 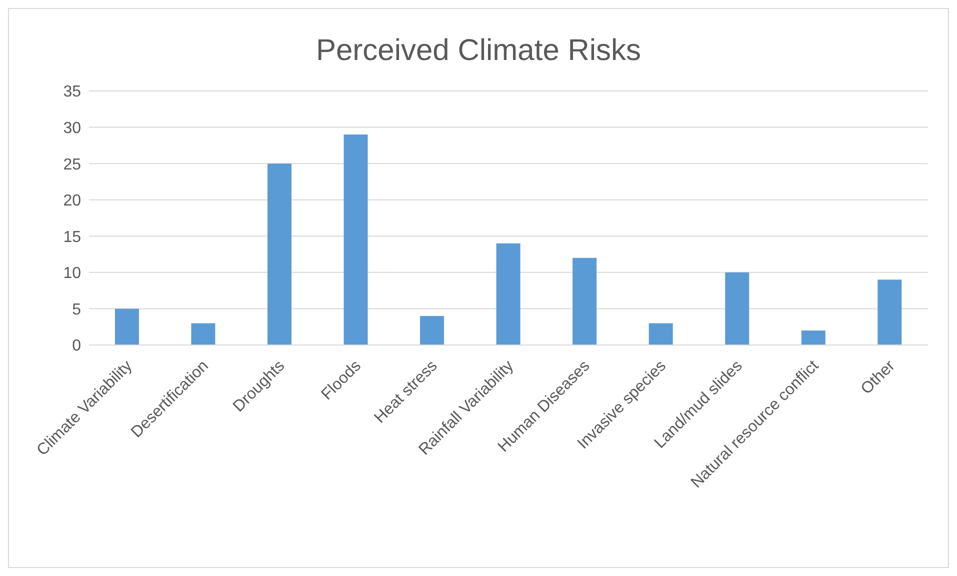 What do you see at coordinates (77, 309) in the screenshot?
I see `y-tick-label: 5` at bounding box center [77, 309].